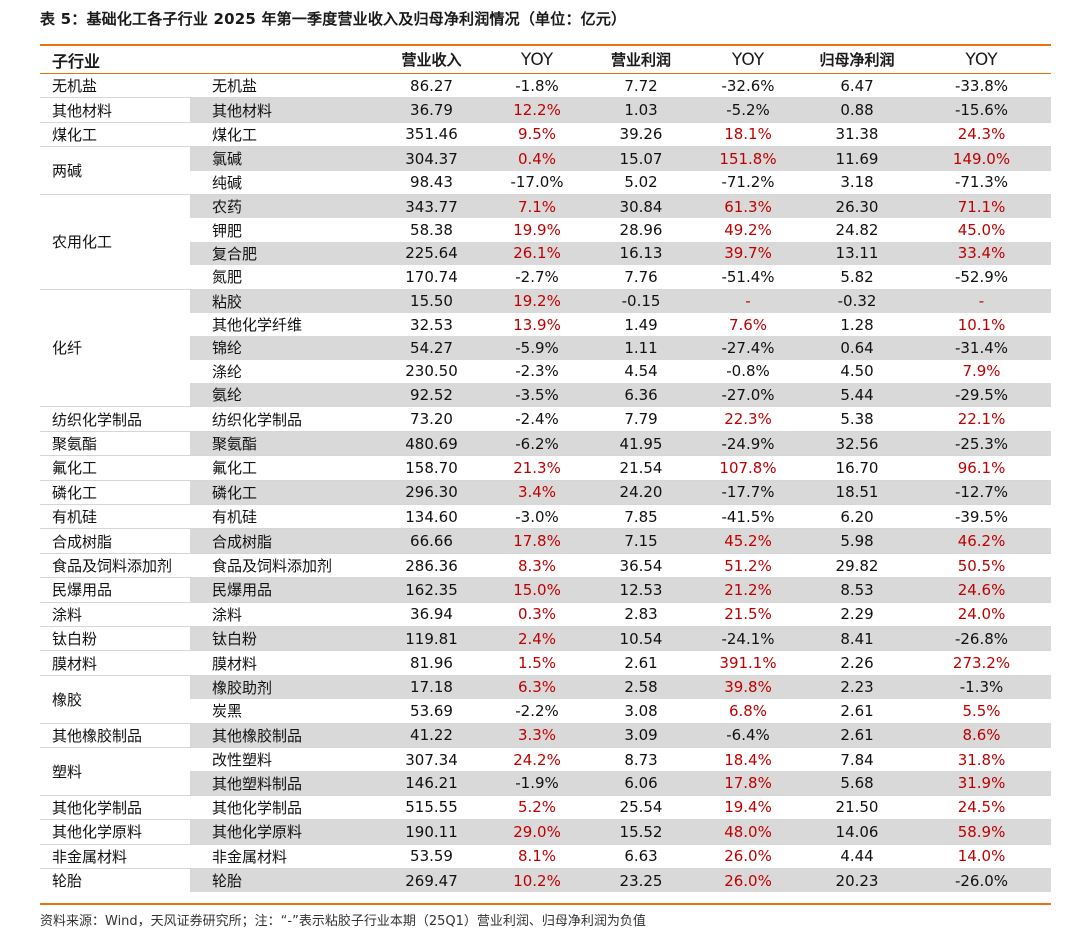  Describe the element at coordinates (857, 759) in the screenshot. I see `net-profit-cell: 7.84` at that location.